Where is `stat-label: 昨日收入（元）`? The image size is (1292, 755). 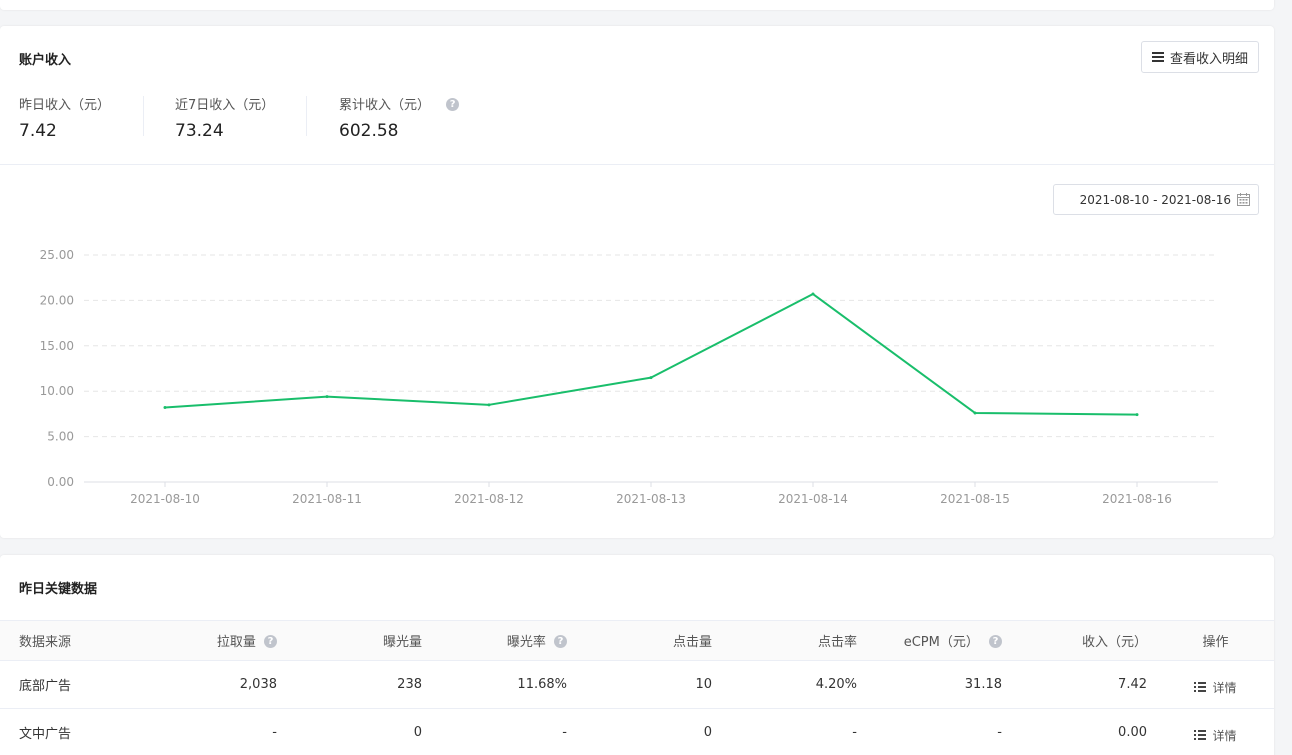
stat-label: 昨日收入（元） is located at coordinates (65, 105).